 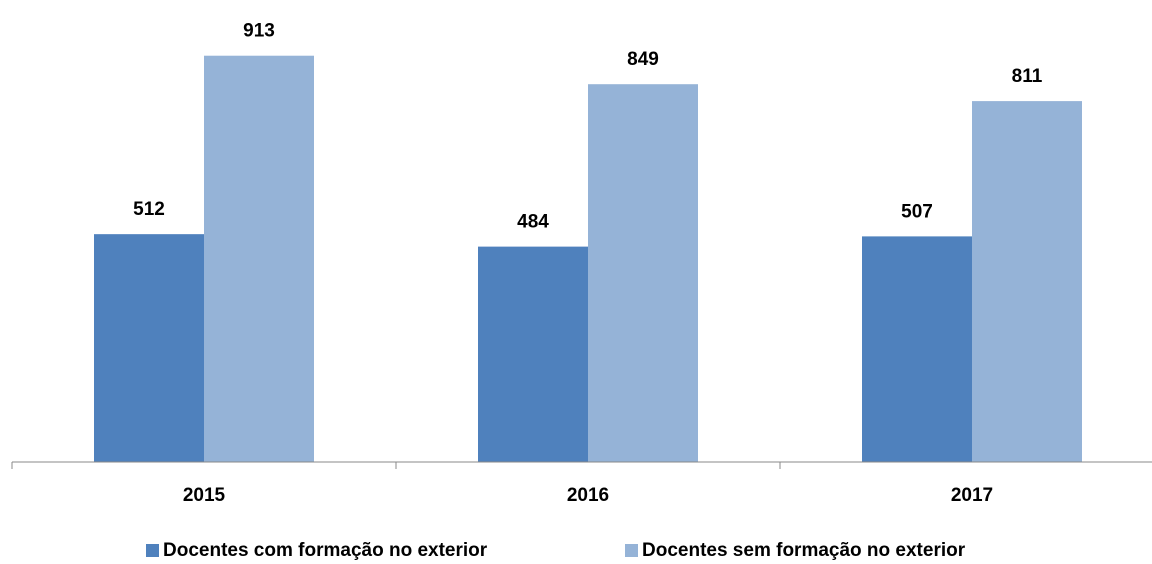 What do you see at coordinates (588, 495) in the screenshot?
I see `x-tick-label: 2016` at bounding box center [588, 495].